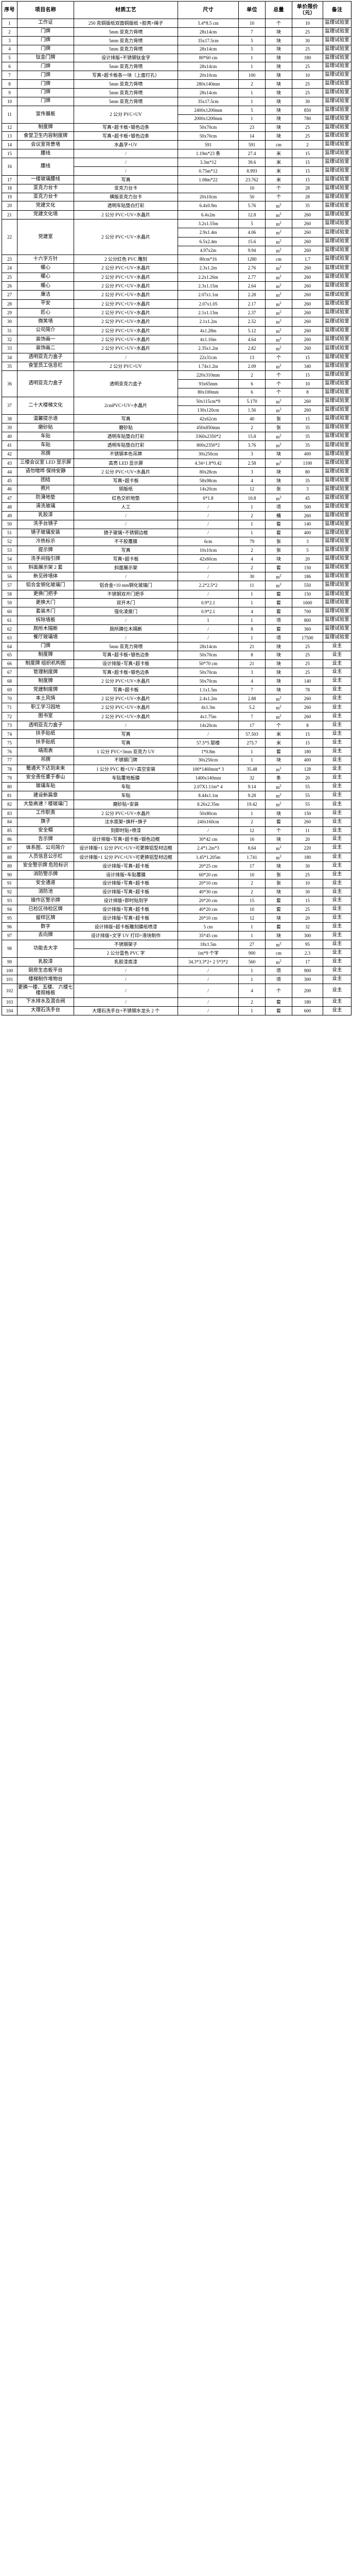 The height and width of the screenshot is (2576, 352). I want to click on cell-size: 50x70cm, so click(208, 681).